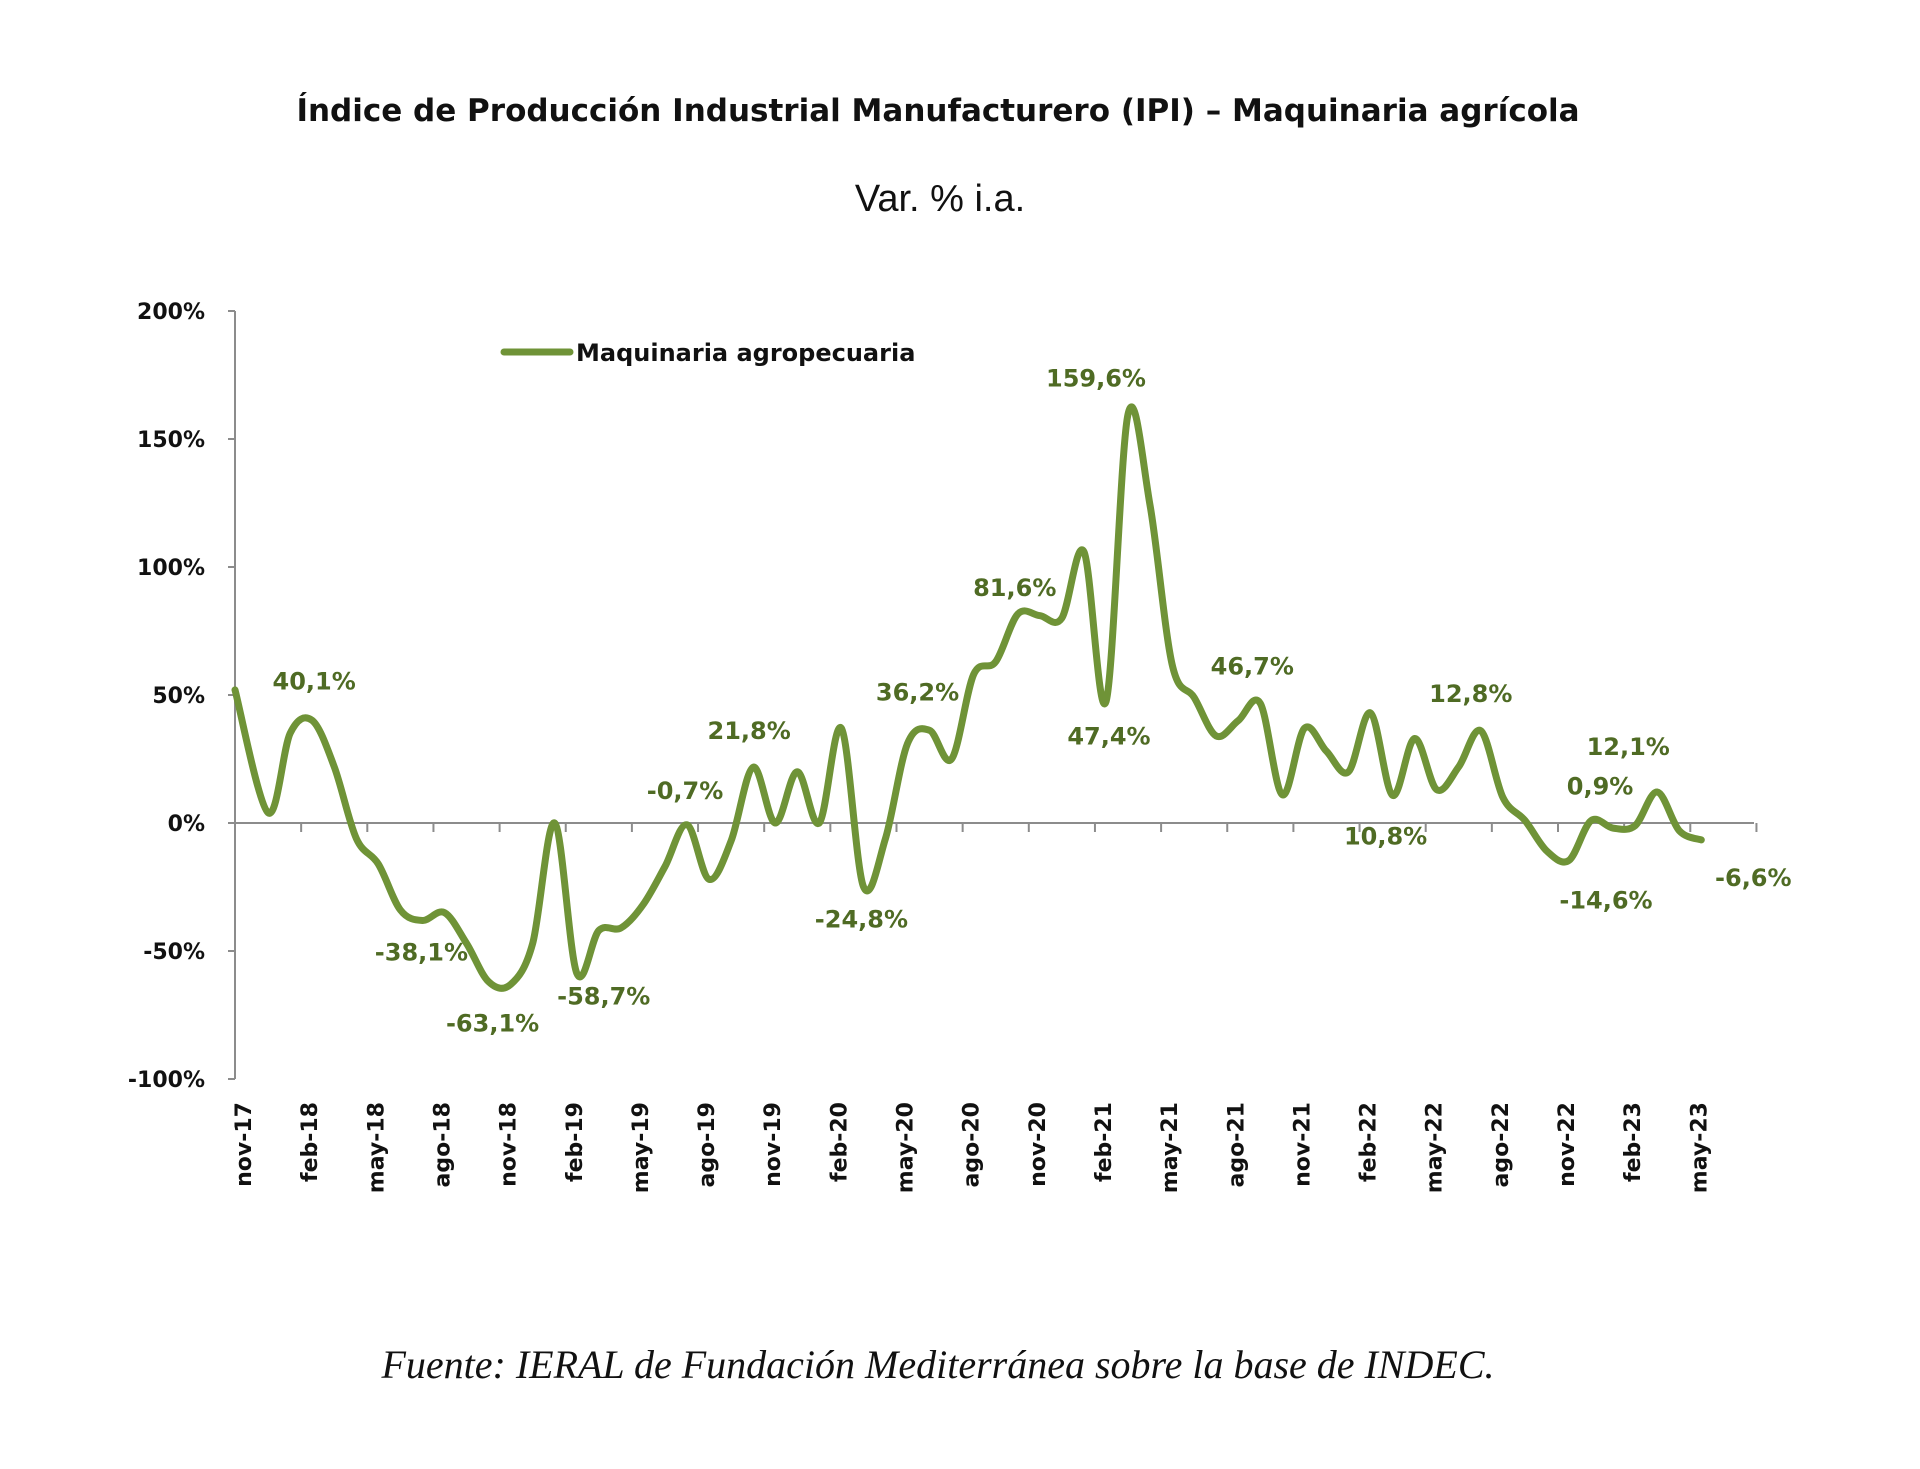 The width and height of the screenshot is (1920, 1469). Describe the element at coordinates (509, 1144) in the screenshot. I see `x-tick-label: nov-18` at that location.